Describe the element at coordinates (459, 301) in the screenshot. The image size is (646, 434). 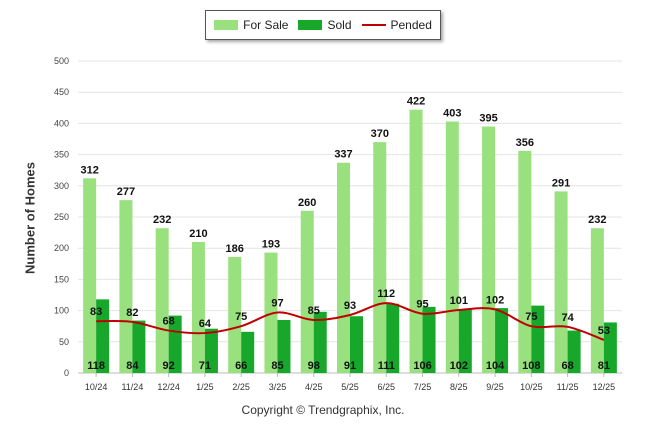
I see `data-label-pended: 101` at that location.